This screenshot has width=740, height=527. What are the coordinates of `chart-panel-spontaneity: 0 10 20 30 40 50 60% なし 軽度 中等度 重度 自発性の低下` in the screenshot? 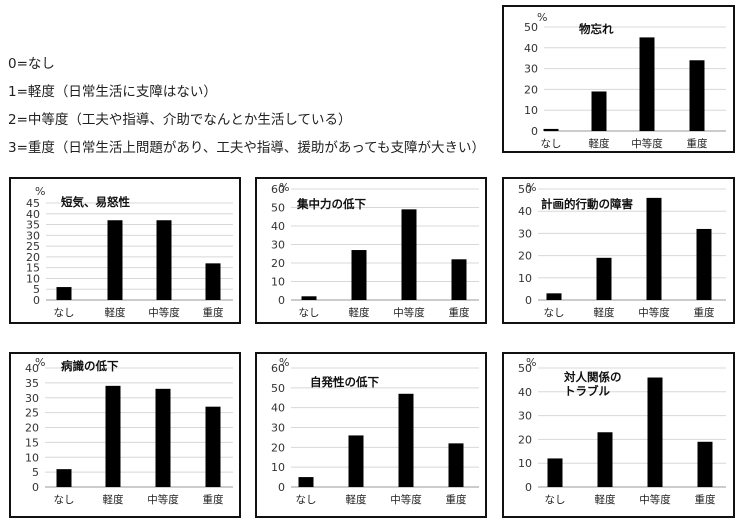 It's located at (371, 435).